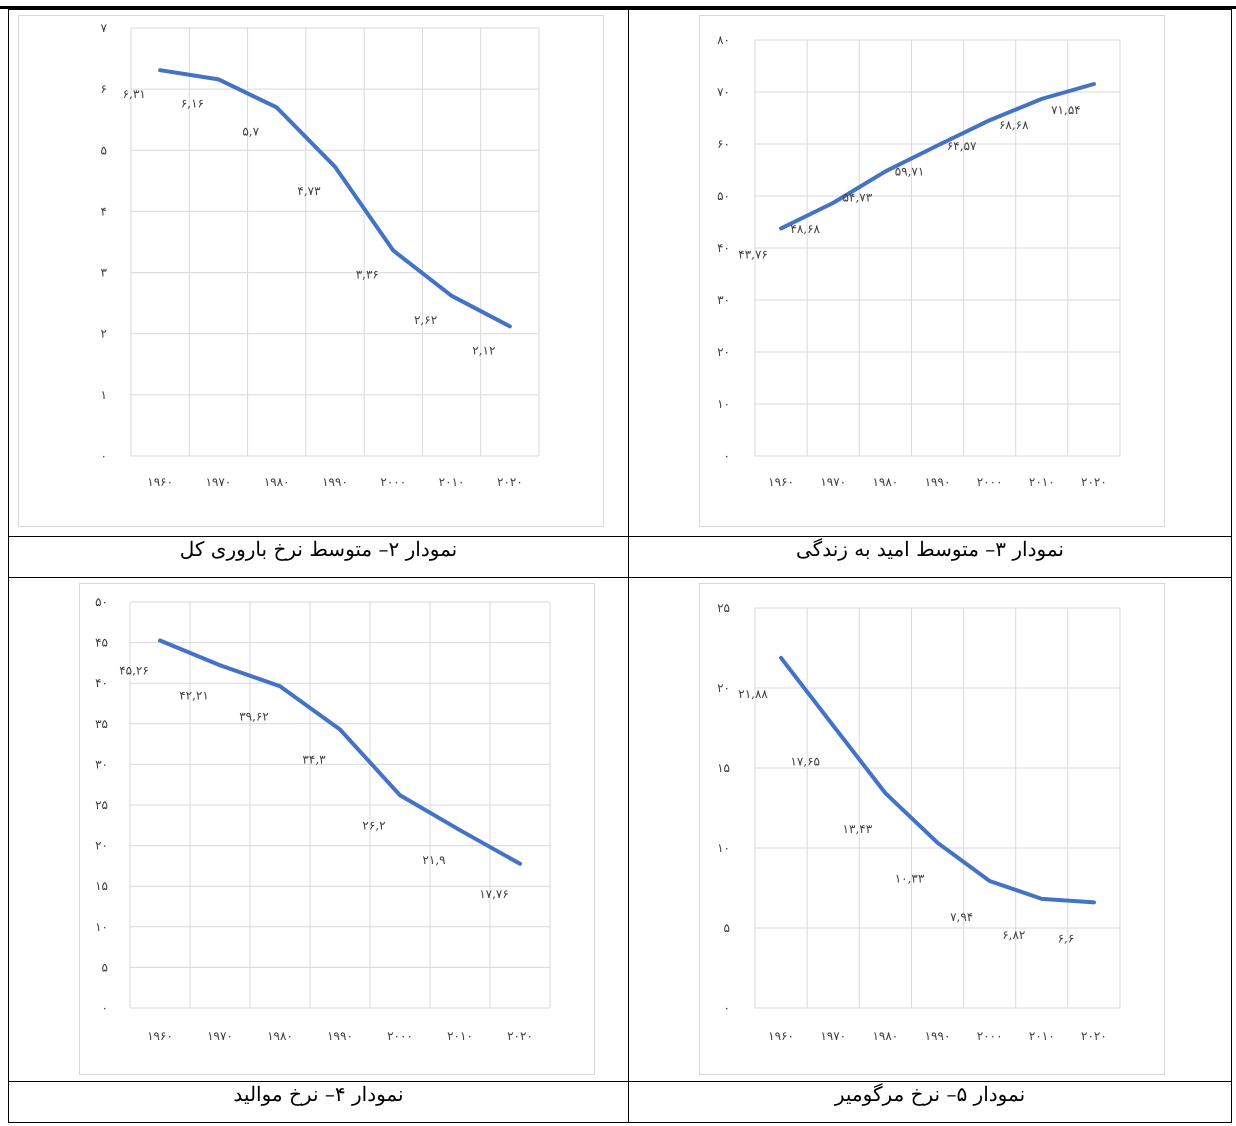 The image size is (1236, 1126). What do you see at coordinates (1066, 110) in the screenshot?
I see `data-label: ۷۱,۵۴` at bounding box center [1066, 110].